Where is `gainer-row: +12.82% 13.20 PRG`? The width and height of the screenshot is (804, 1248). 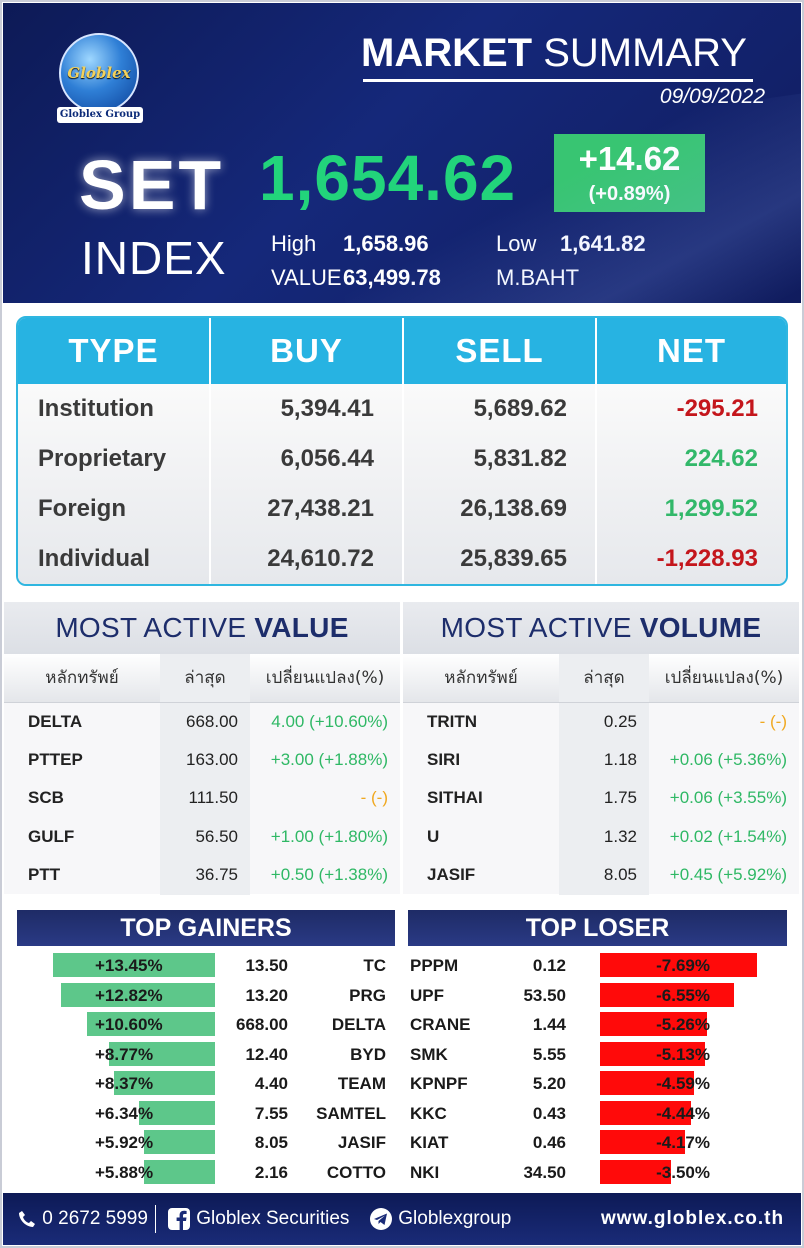
gainer-row: +12.82% 13.20 PRG is located at coordinates (200, 996).